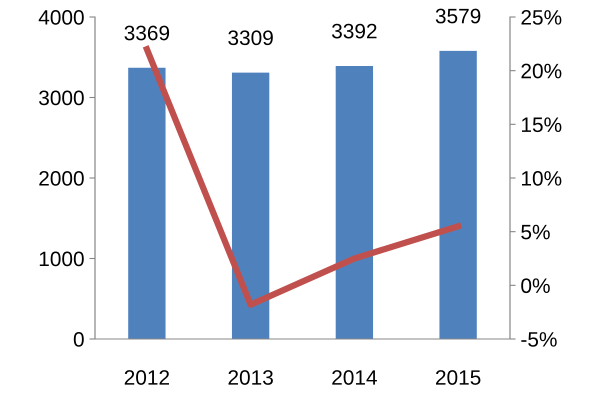 The height and width of the screenshot is (393, 600). Describe the element at coordinates (541, 71) in the screenshot. I see `y2-tick-label: 20%` at that location.